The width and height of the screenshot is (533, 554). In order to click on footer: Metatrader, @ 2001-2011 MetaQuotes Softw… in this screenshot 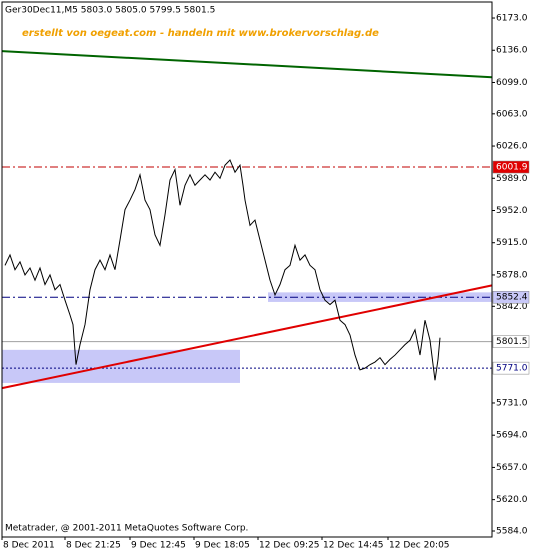, I will do `click(126, 529)`.